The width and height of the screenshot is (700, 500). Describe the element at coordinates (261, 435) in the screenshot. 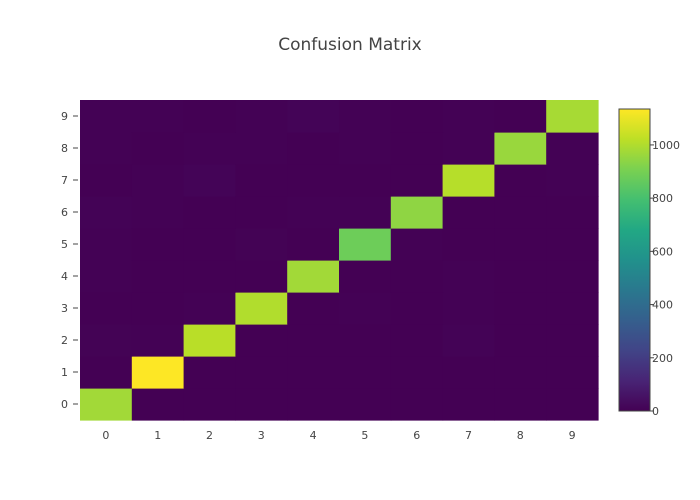

I see `x-tick-label: 3` at that location.